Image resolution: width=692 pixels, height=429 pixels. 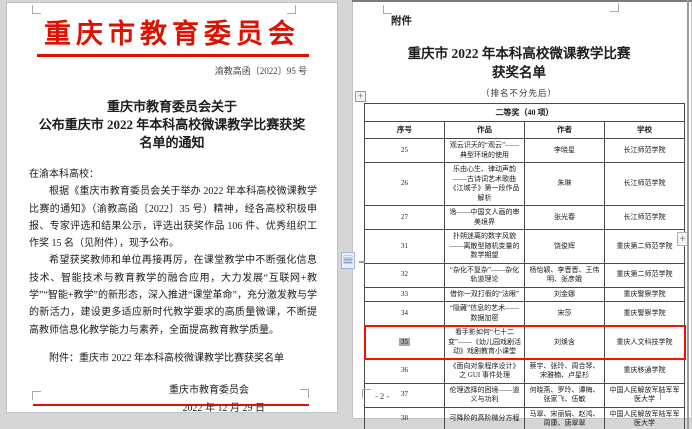 I want to click on cell-work-title: 扑朔迷离的数字风貌——离散型随机变量的数学期望, so click(x=484, y=246).